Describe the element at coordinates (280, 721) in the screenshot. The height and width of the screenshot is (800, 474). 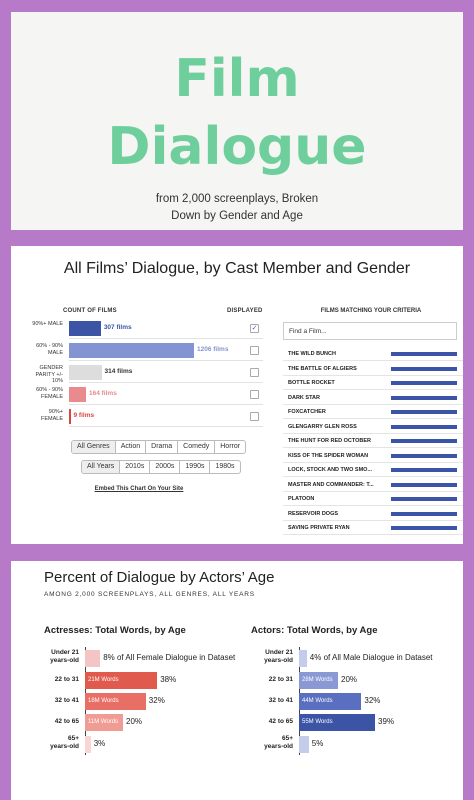
I see `age-label: 42 to 65` at that location.